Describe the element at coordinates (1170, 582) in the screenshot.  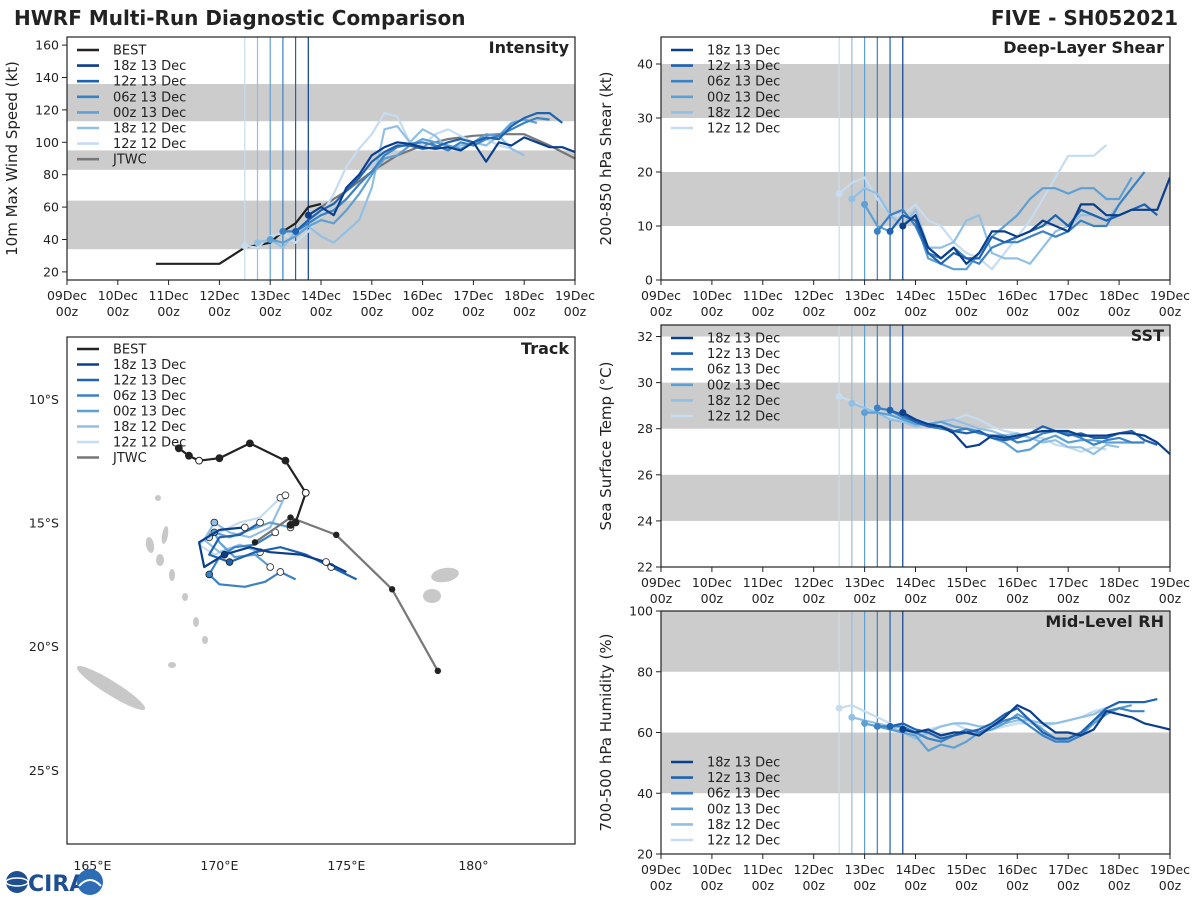
I see `sst-xtick-day: 19Dec` at that location.